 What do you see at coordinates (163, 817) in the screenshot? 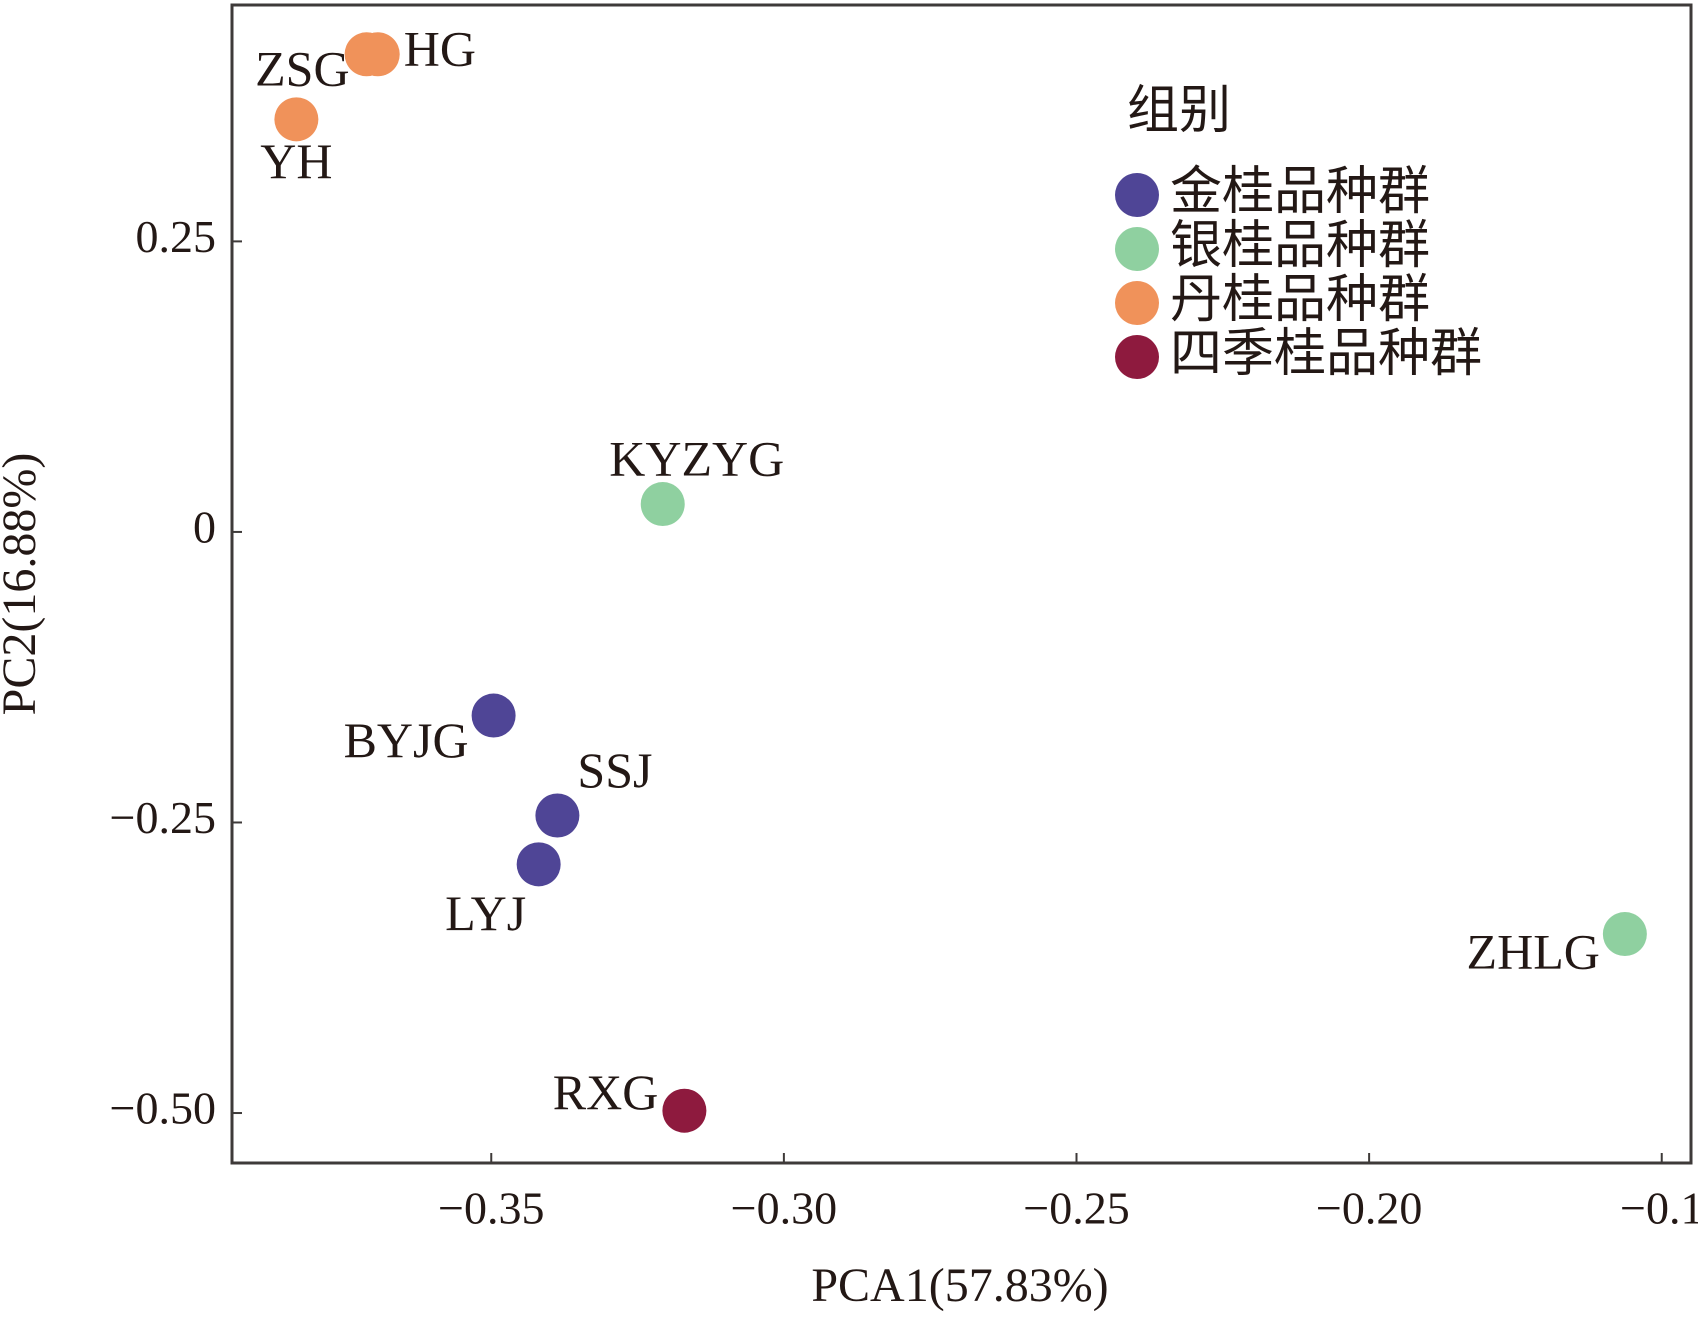
I see `y-tick-label: −0.25` at bounding box center [163, 817].